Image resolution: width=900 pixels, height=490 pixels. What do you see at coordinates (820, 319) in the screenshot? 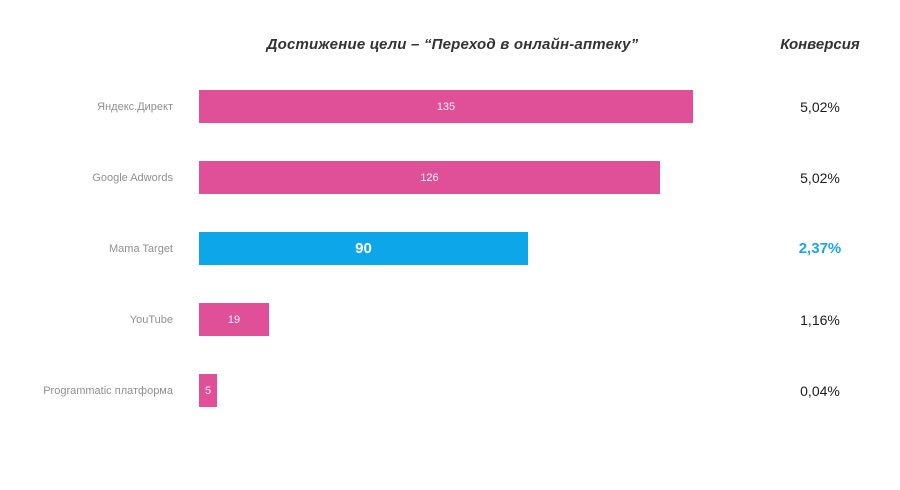
I see `conversion-value: 1,16%` at bounding box center [820, 319].